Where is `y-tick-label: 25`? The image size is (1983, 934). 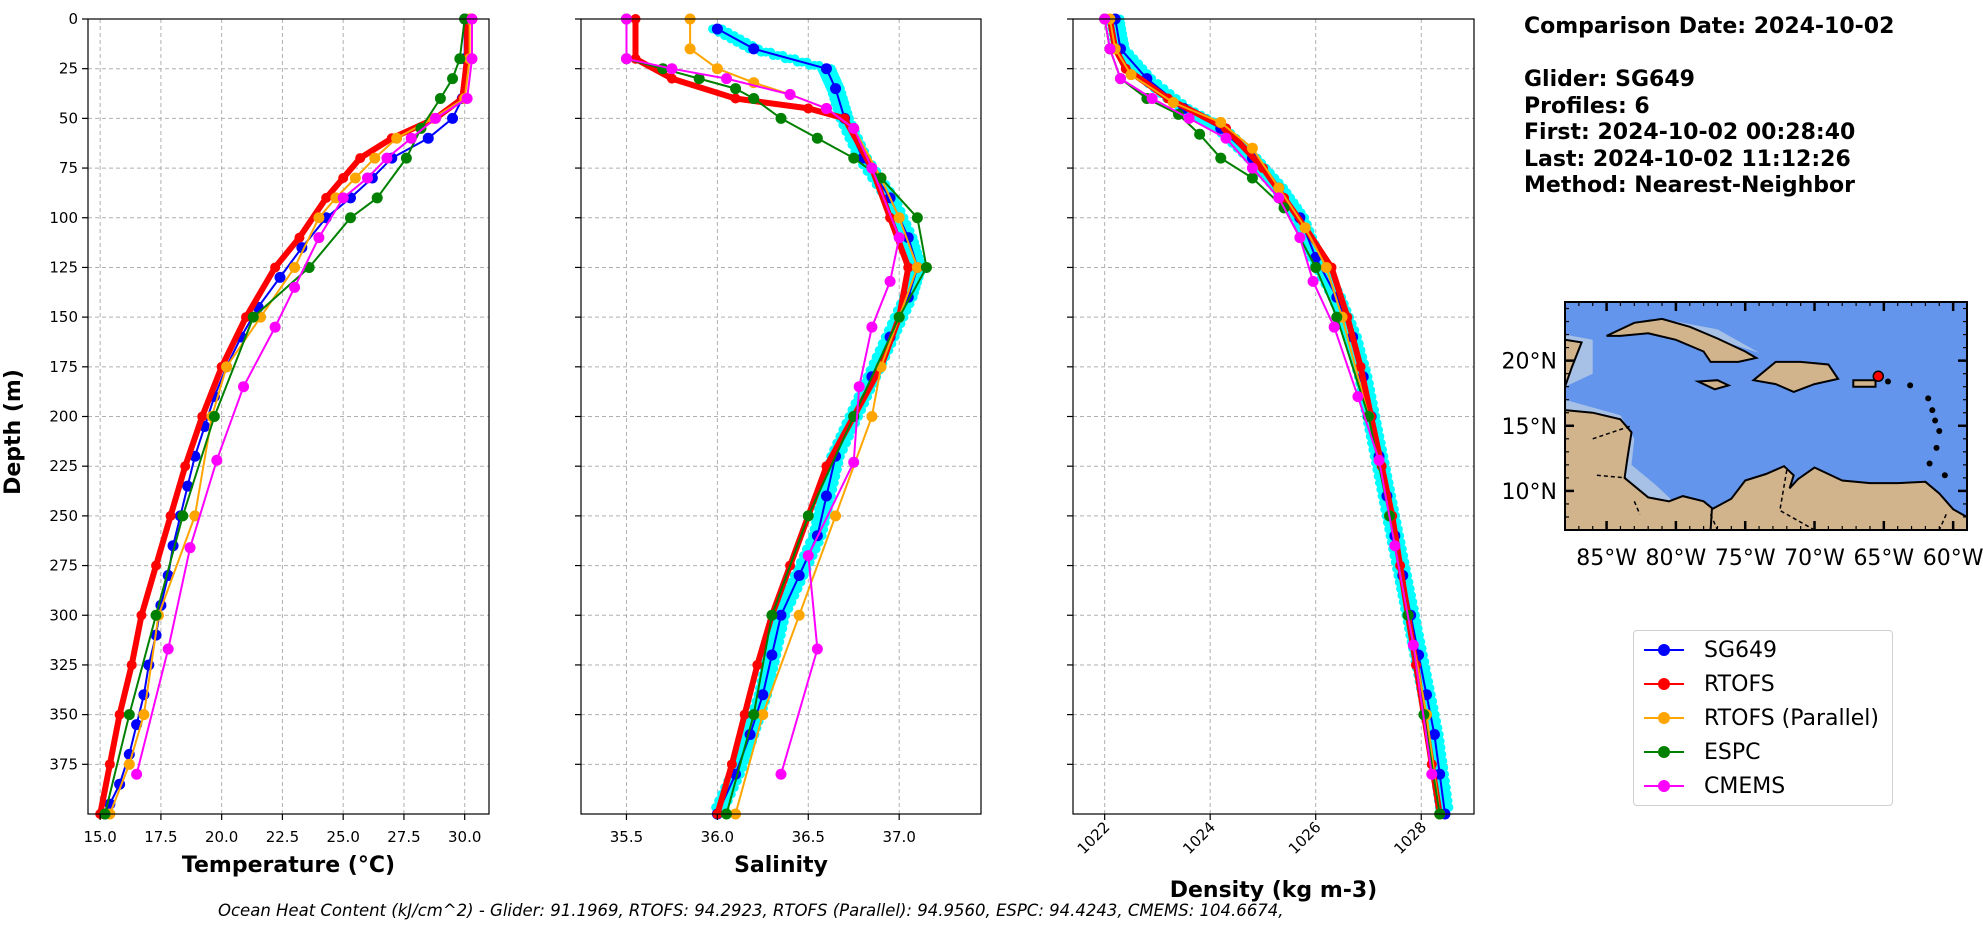
y-tick-label: 25 is located at coordinates (68, 69).